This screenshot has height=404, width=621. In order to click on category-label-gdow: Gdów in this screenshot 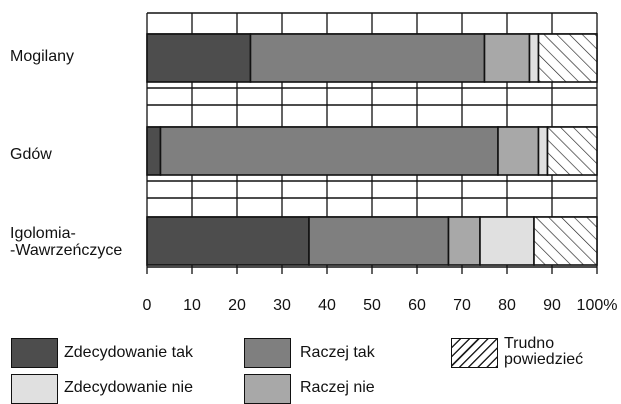, I will do `click(31, 154)`.